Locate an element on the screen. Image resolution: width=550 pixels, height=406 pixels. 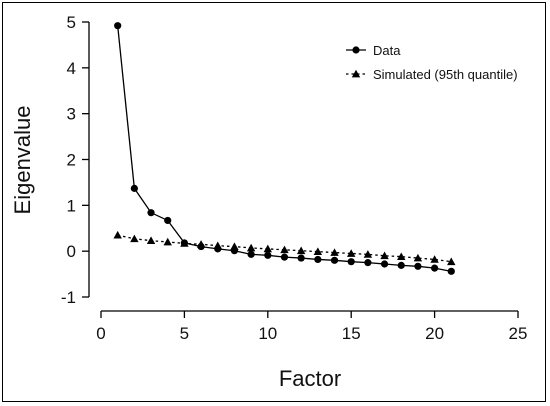
legend-item-0: Data is located at coordinates (373, 50).